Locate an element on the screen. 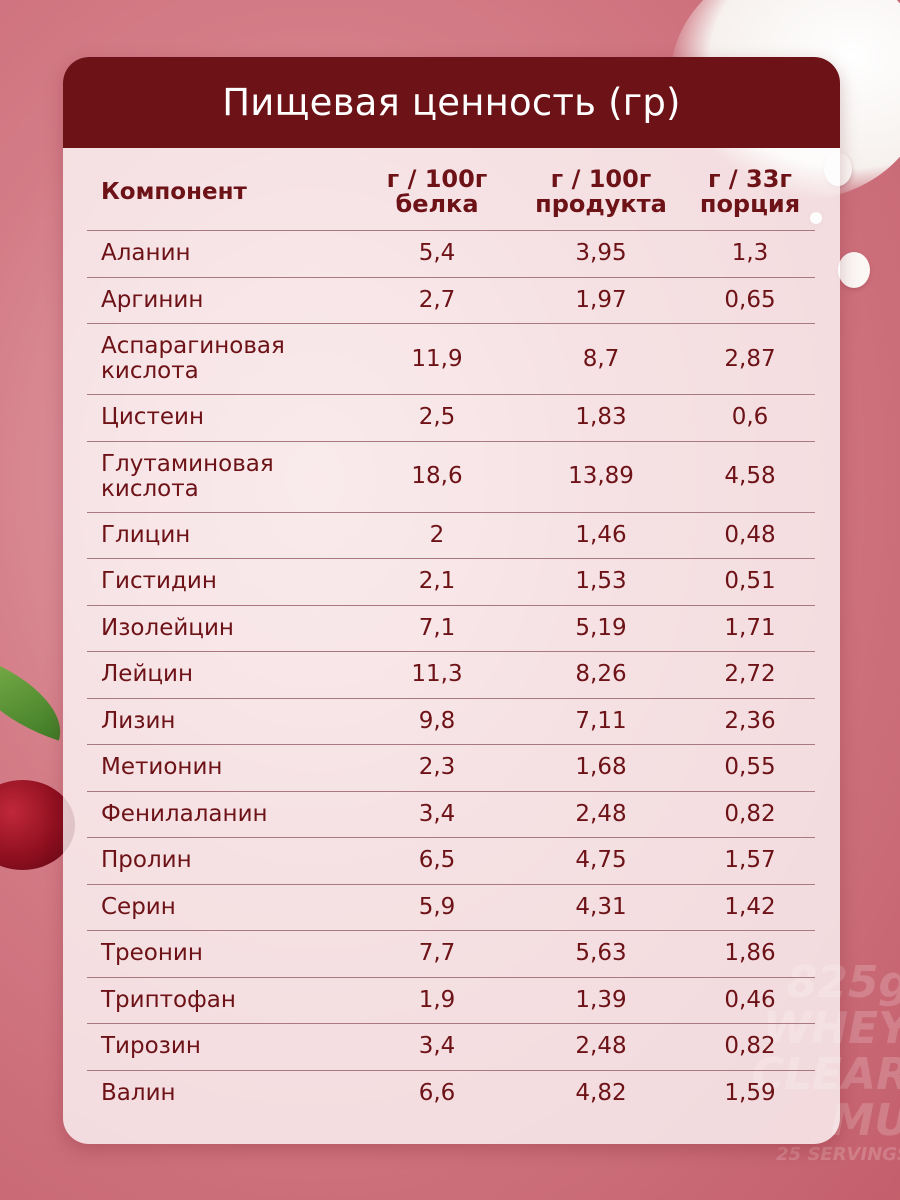  table-row: Гистидин 2,1 1,53 0,51 is located at coordinates (451, 581).